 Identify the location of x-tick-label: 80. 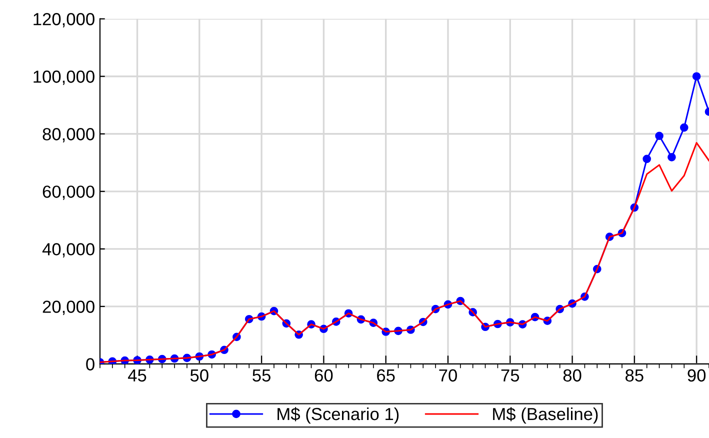
(572, 375).